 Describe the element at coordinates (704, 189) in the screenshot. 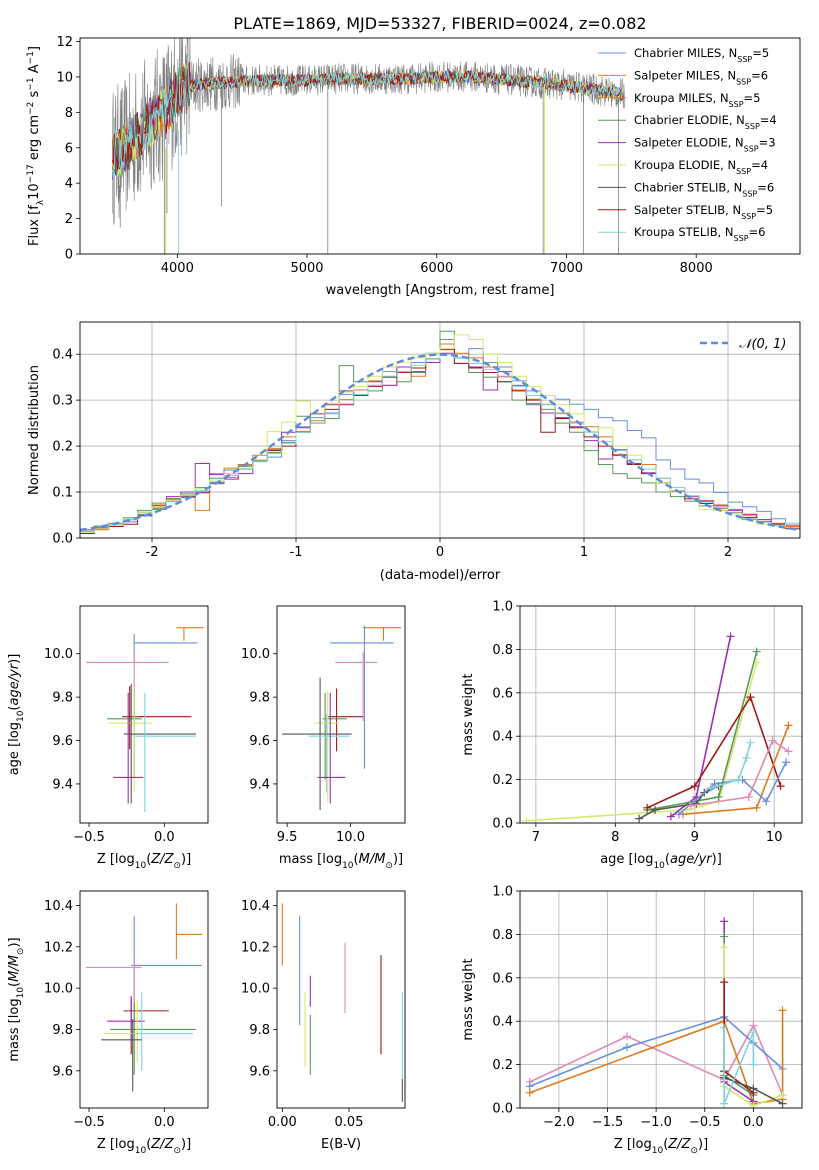

I see `legend-label: Chabrier STELIB, NSSP=6` at that location.